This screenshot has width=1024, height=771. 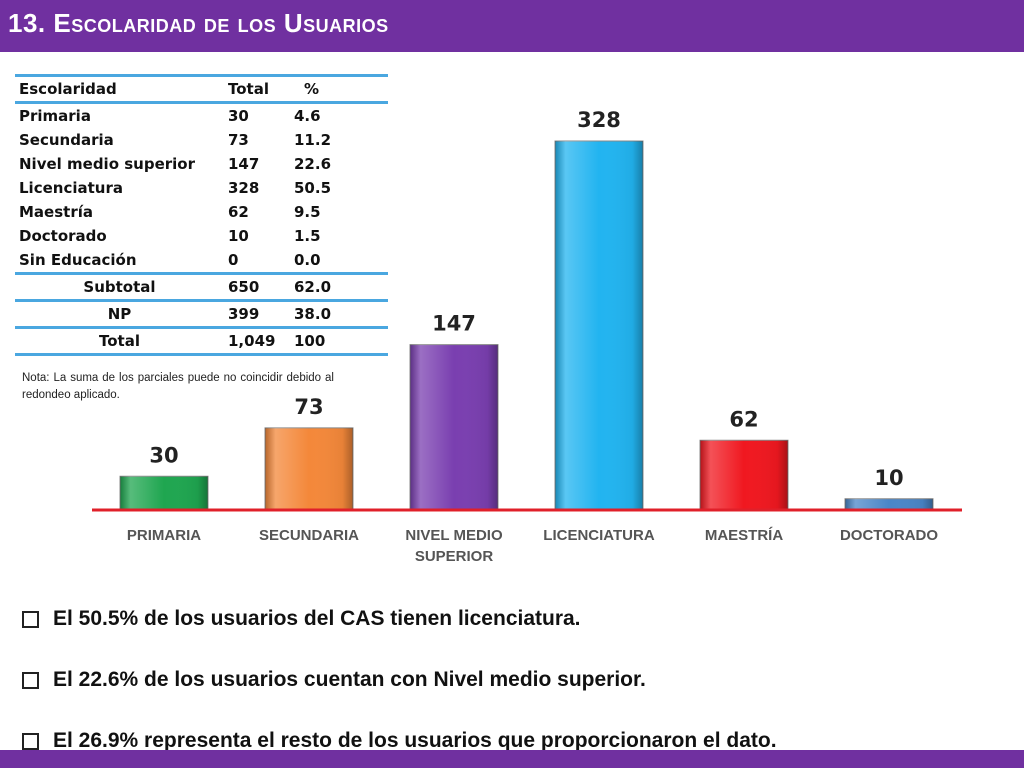 What do you see at coordinates (164, 493) in the screenshot?
I see `bar-shading-primaria` at bounding box center [164, 493].